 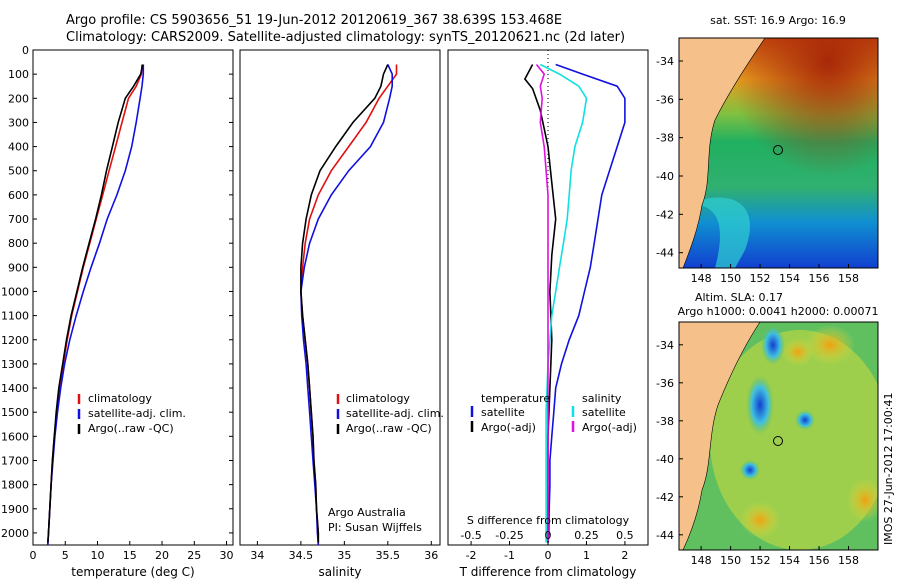 What do you see at coordinates (508, 427) in the screenshot?
I see `legend-label-t-argo: Argo(-adj)` at bounding box center [508, 427].